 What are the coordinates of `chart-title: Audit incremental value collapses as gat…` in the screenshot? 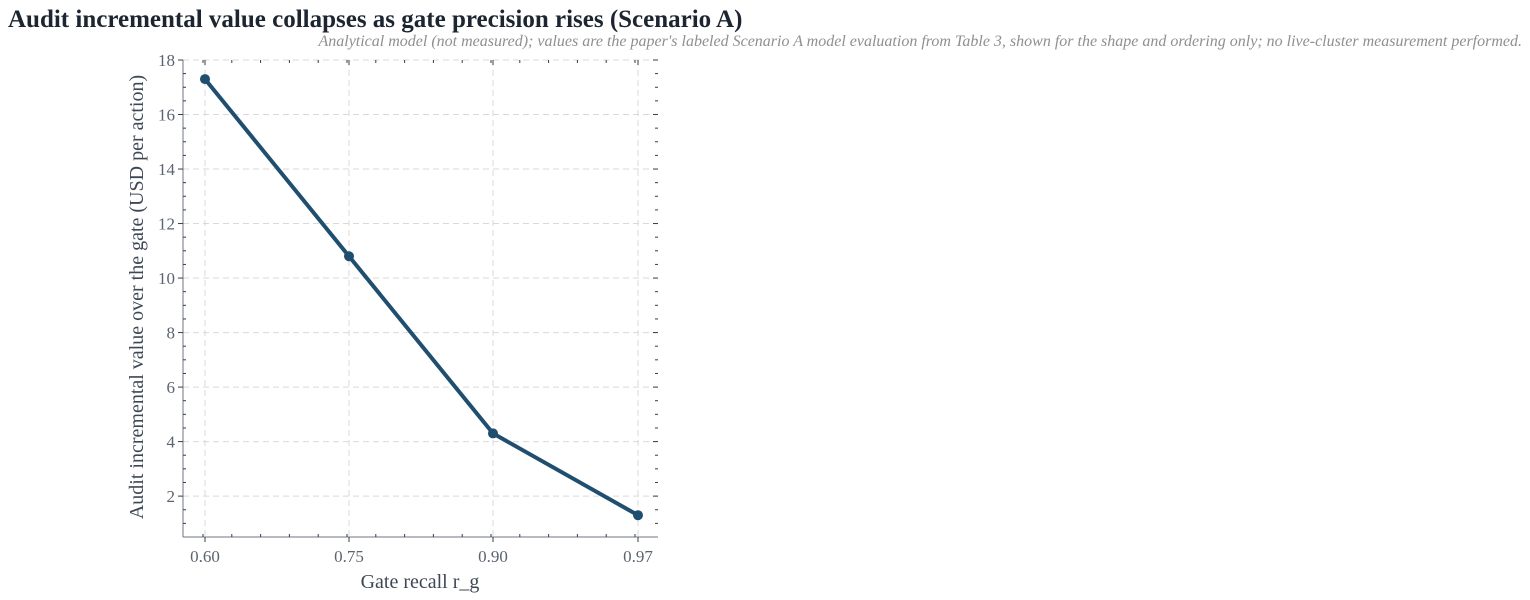 It's located at (375, 19).